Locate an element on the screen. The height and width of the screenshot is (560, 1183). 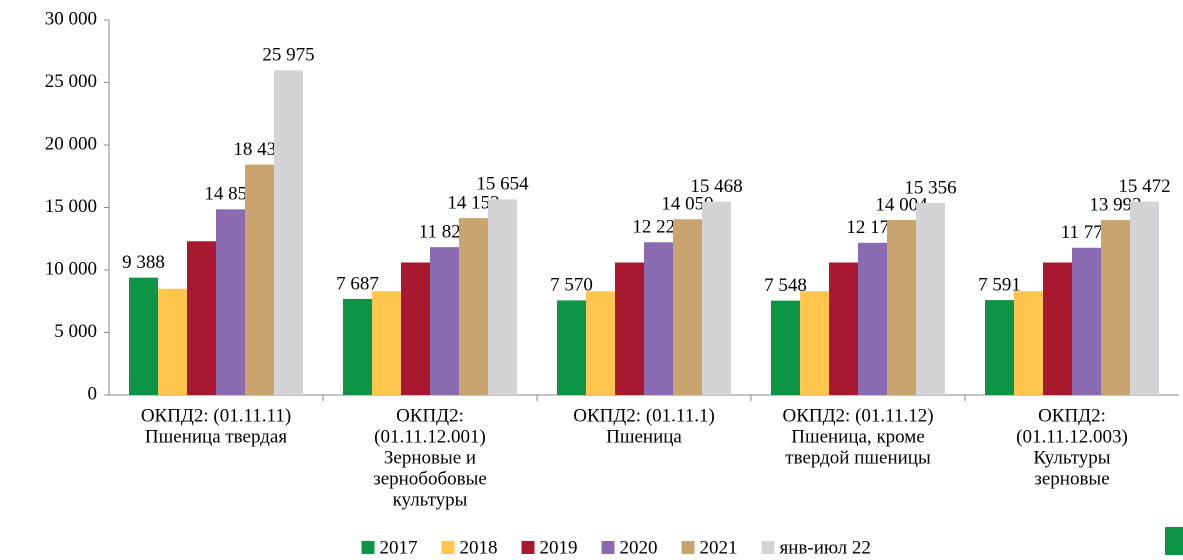
y-tick-label: 20 000 is located at coordinates (71, 143).